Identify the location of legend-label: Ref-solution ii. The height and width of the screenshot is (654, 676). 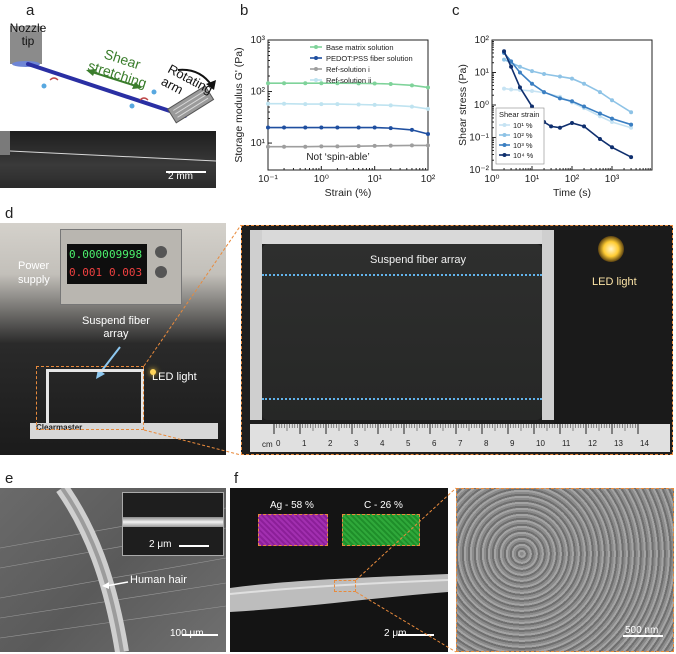
(349, 80).